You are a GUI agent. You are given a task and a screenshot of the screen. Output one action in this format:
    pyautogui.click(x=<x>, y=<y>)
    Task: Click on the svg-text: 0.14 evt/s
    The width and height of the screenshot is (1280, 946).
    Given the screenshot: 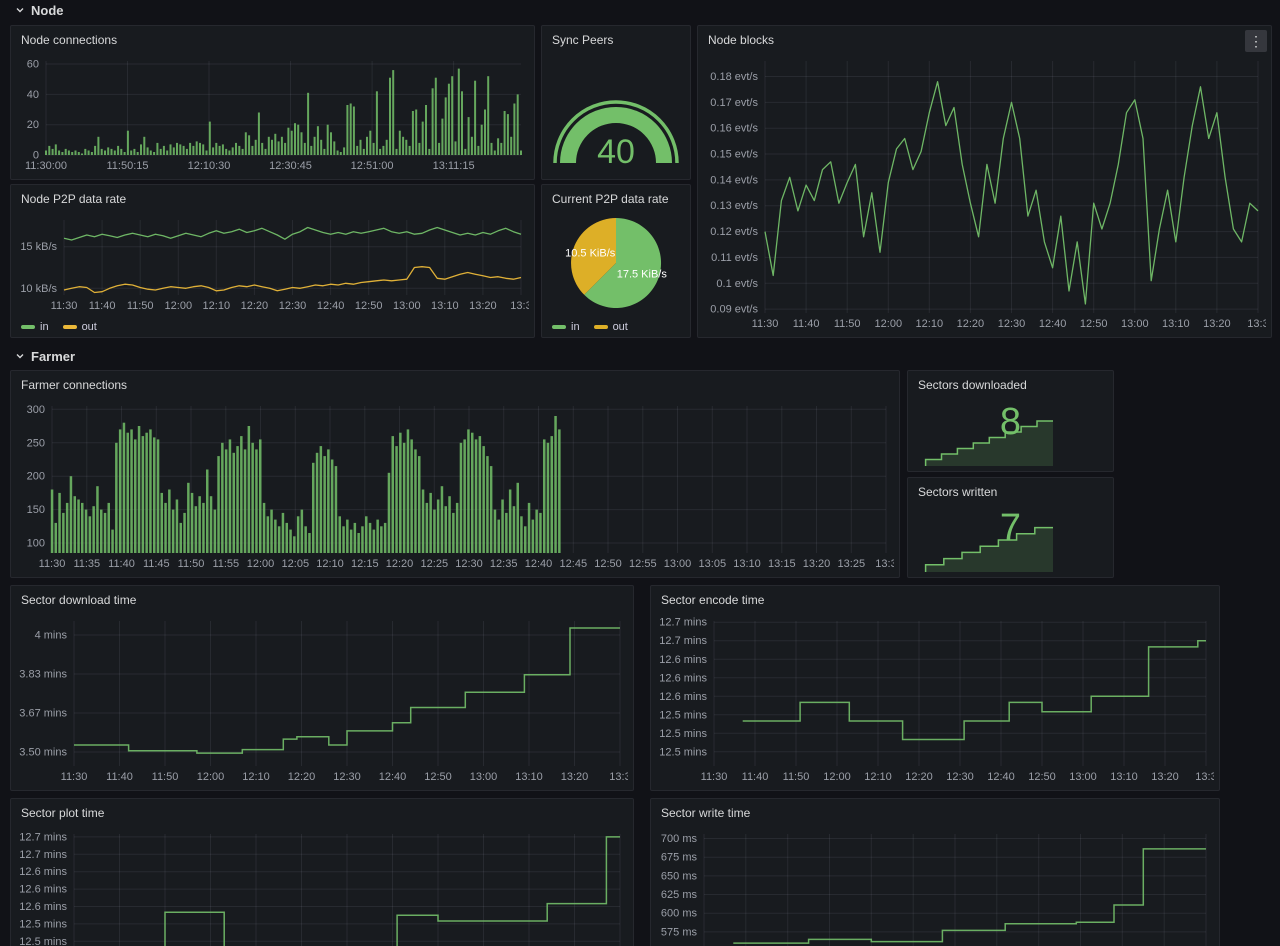 What is the action you would take?
    pyautogui.click(x=734, y=180)
    